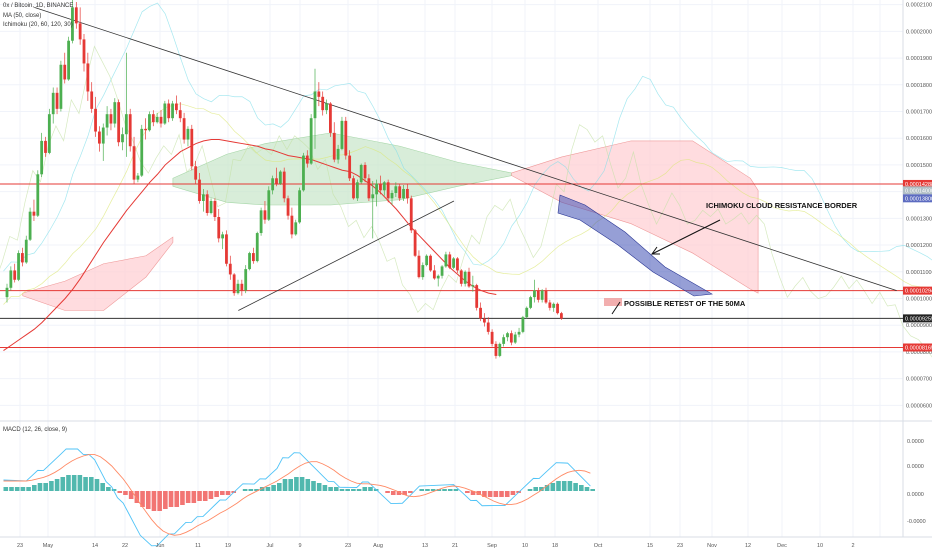 This screenshot has width=932, height=555. Describe the element at coordinates (198, 546) in the screenshot. I see `time-tick-label: 11` at that location.